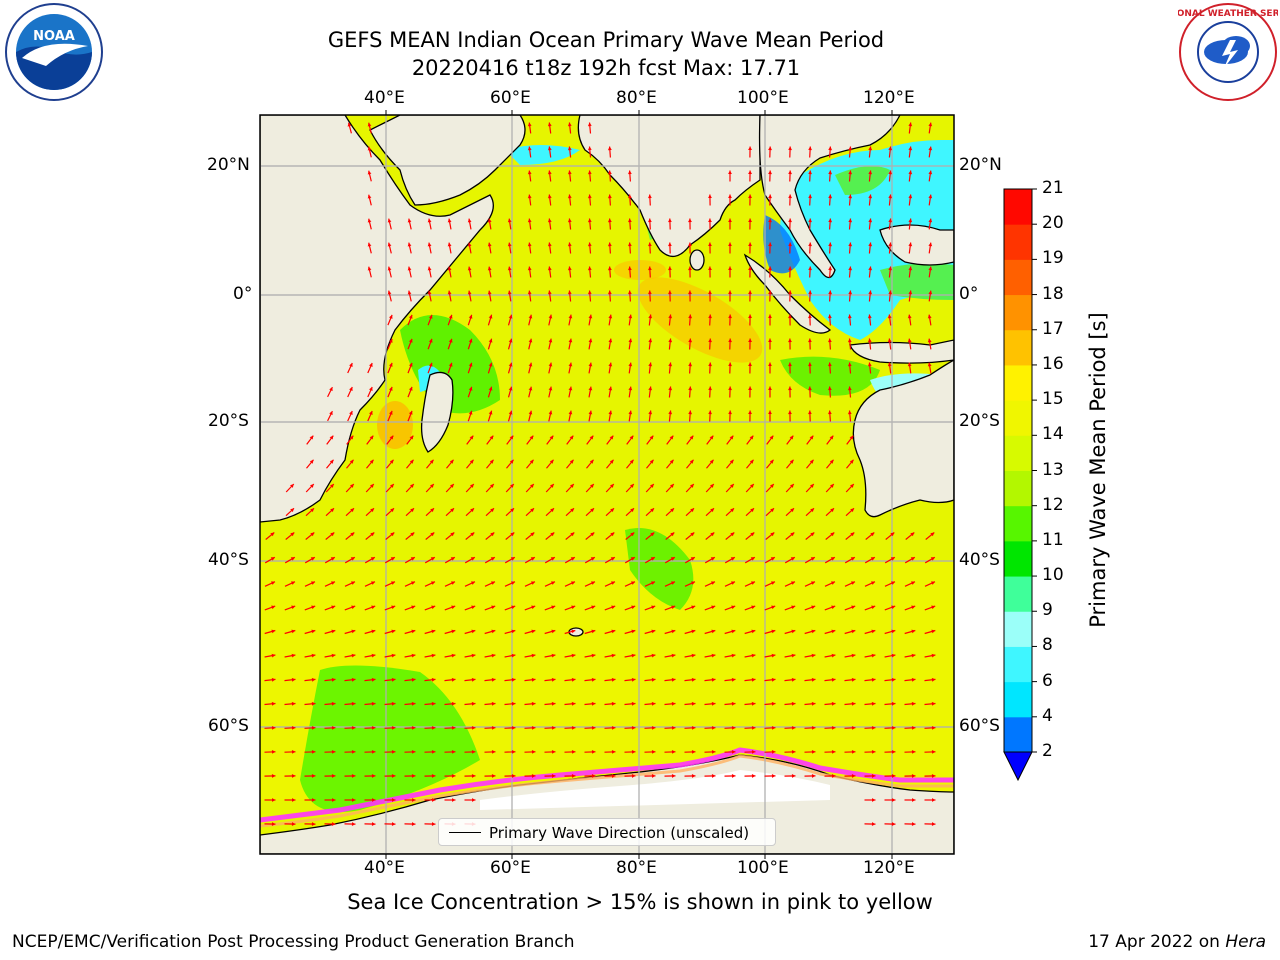  What do you see at coordinates (669, 186) in the screenshot?
I see `land-india` at bounding box center [669, 186].